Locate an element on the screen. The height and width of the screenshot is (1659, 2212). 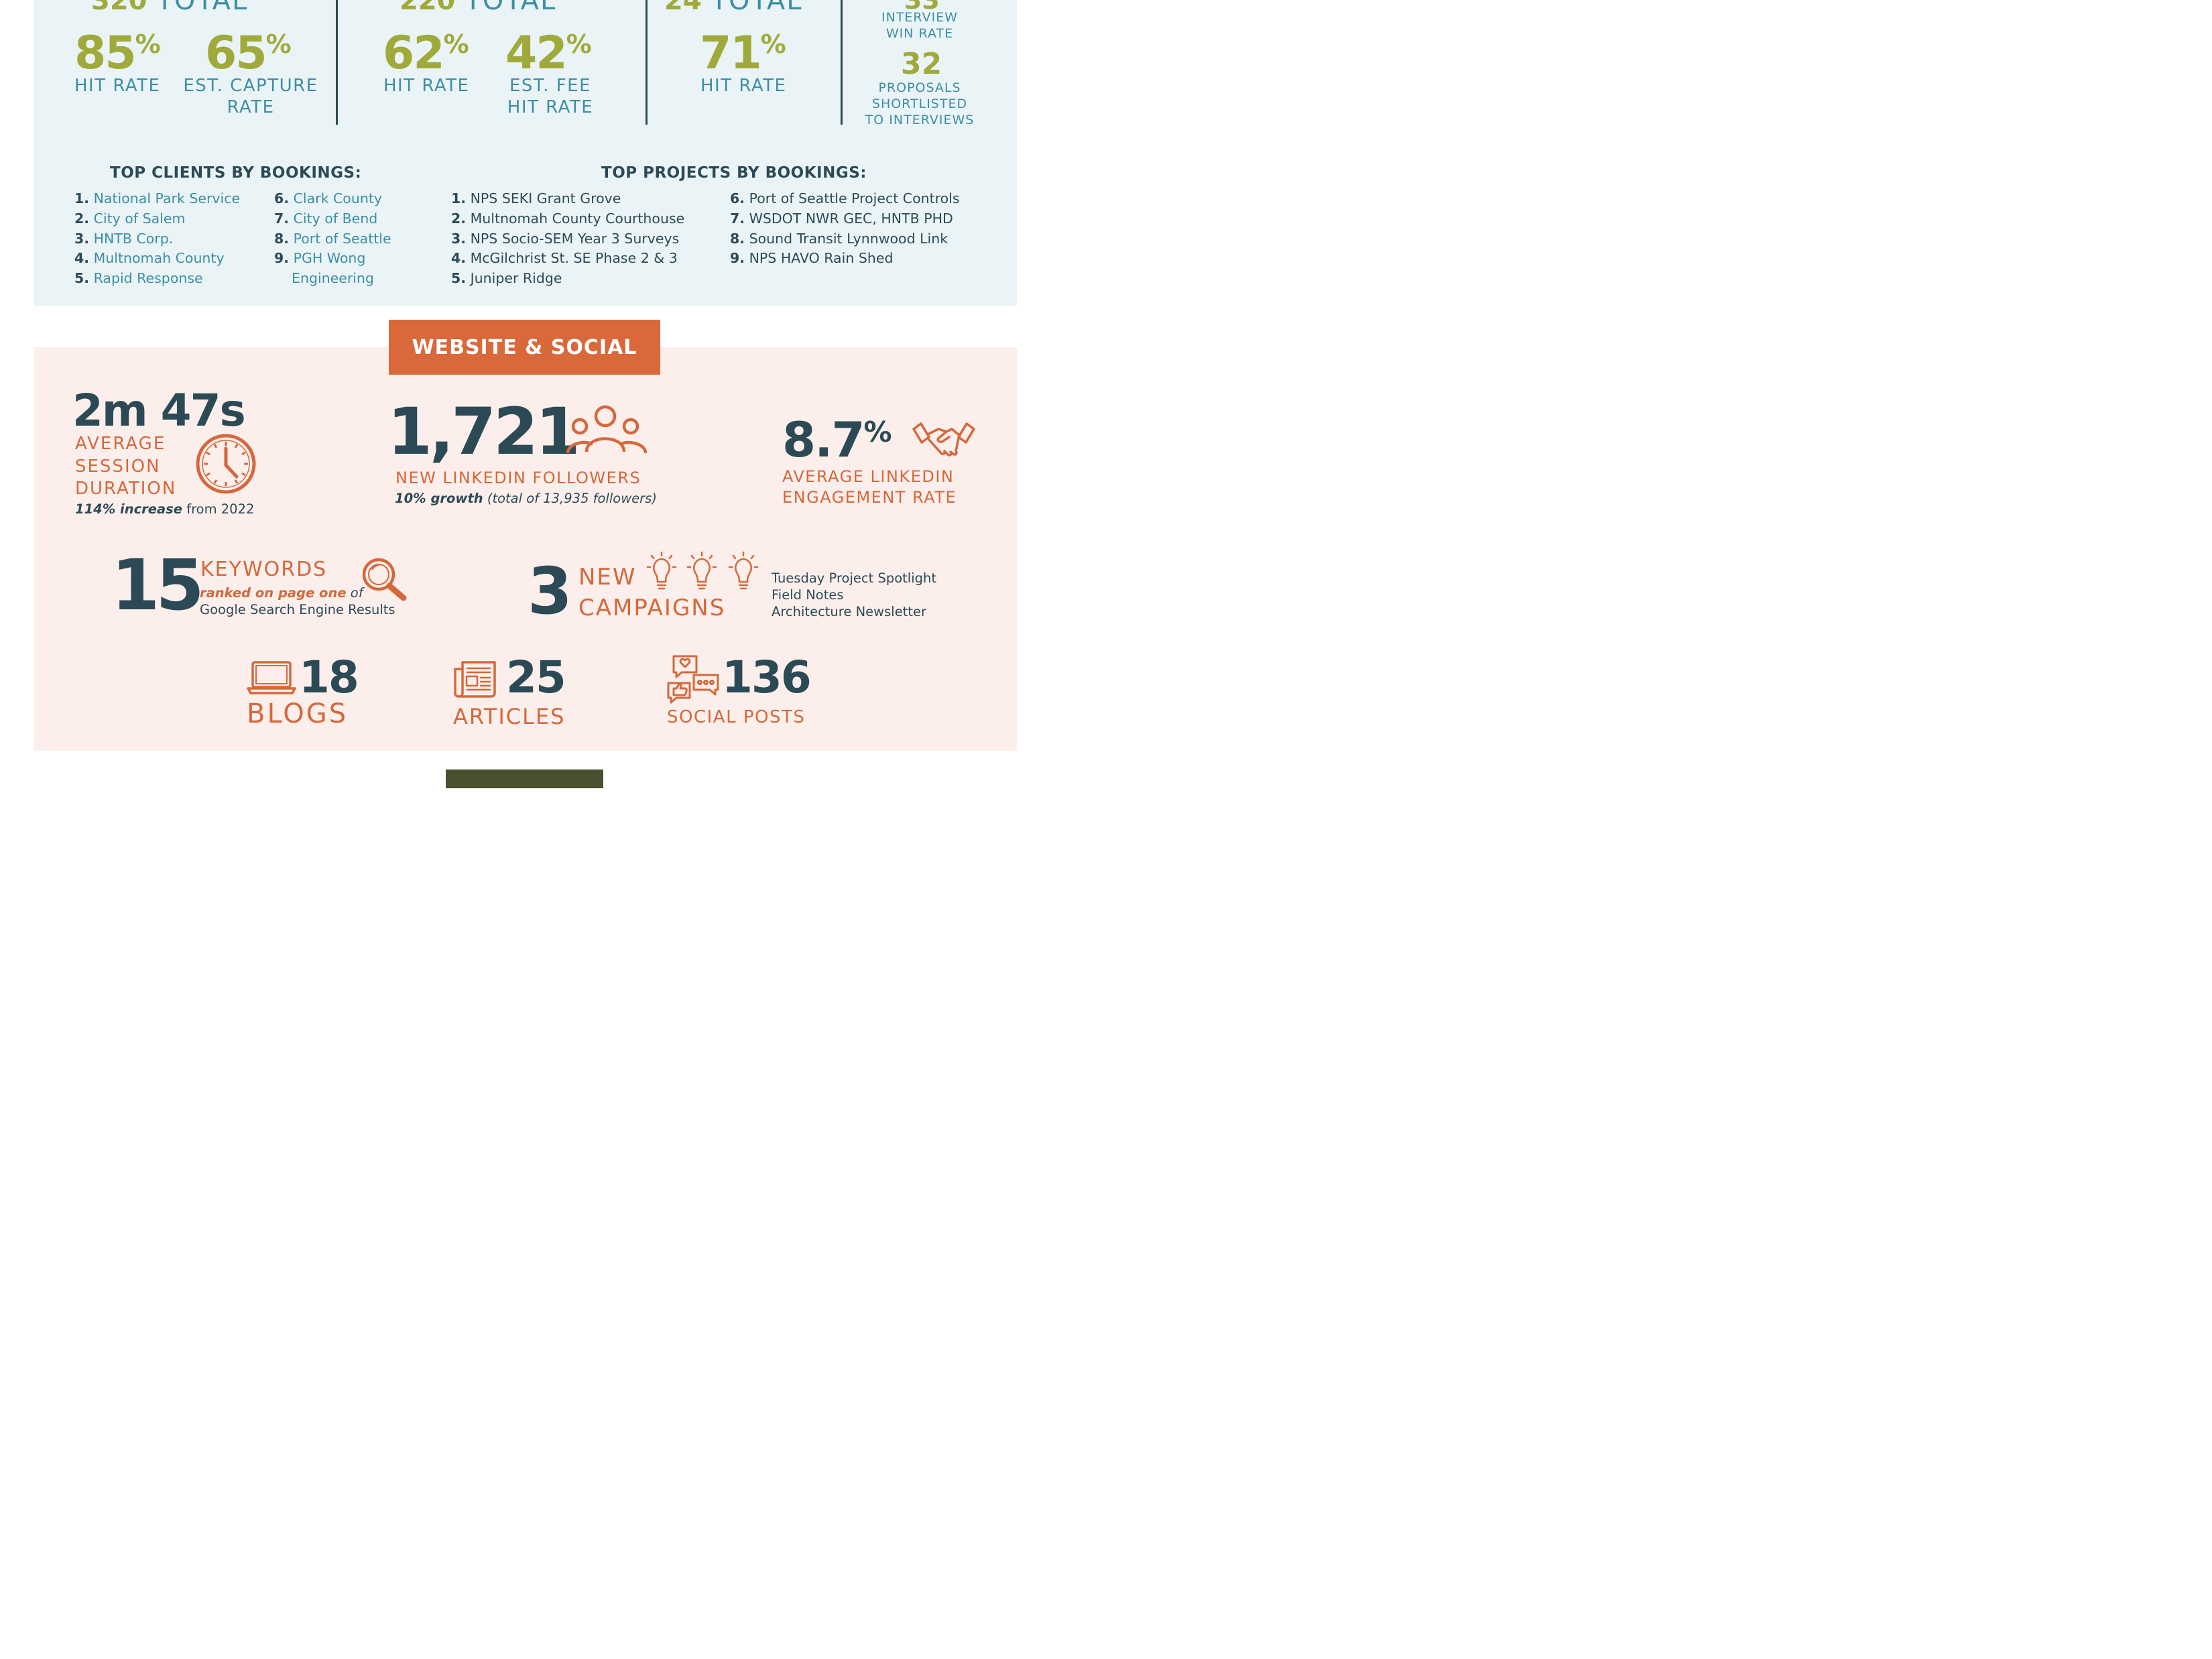
interviews-total: 24 TOTAL is located at coordinates (733, 8).